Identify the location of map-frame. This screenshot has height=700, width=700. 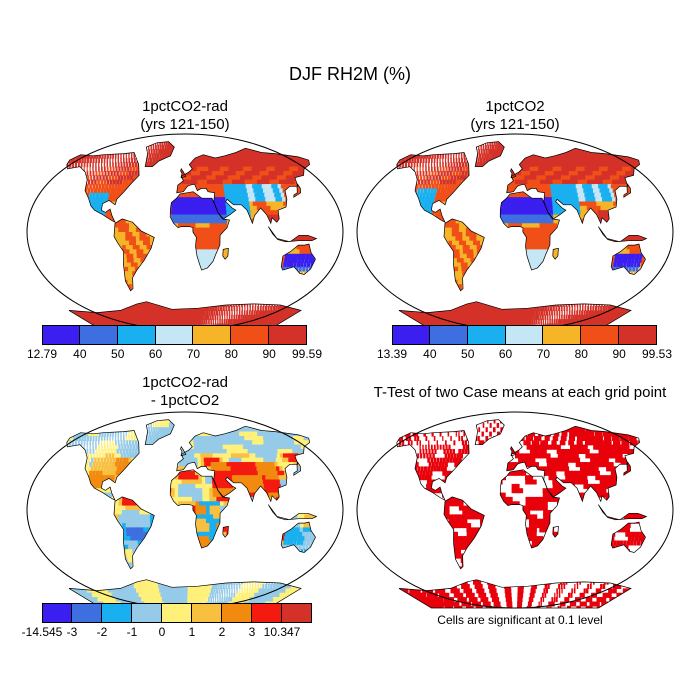
(515, 510).